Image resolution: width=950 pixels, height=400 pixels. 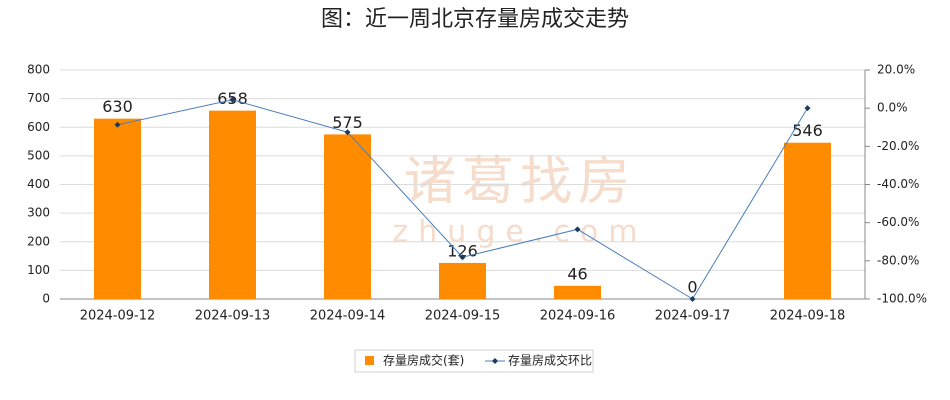 I want to click on x-tick-label: 2024-09-14, so click(x=348, y=316).